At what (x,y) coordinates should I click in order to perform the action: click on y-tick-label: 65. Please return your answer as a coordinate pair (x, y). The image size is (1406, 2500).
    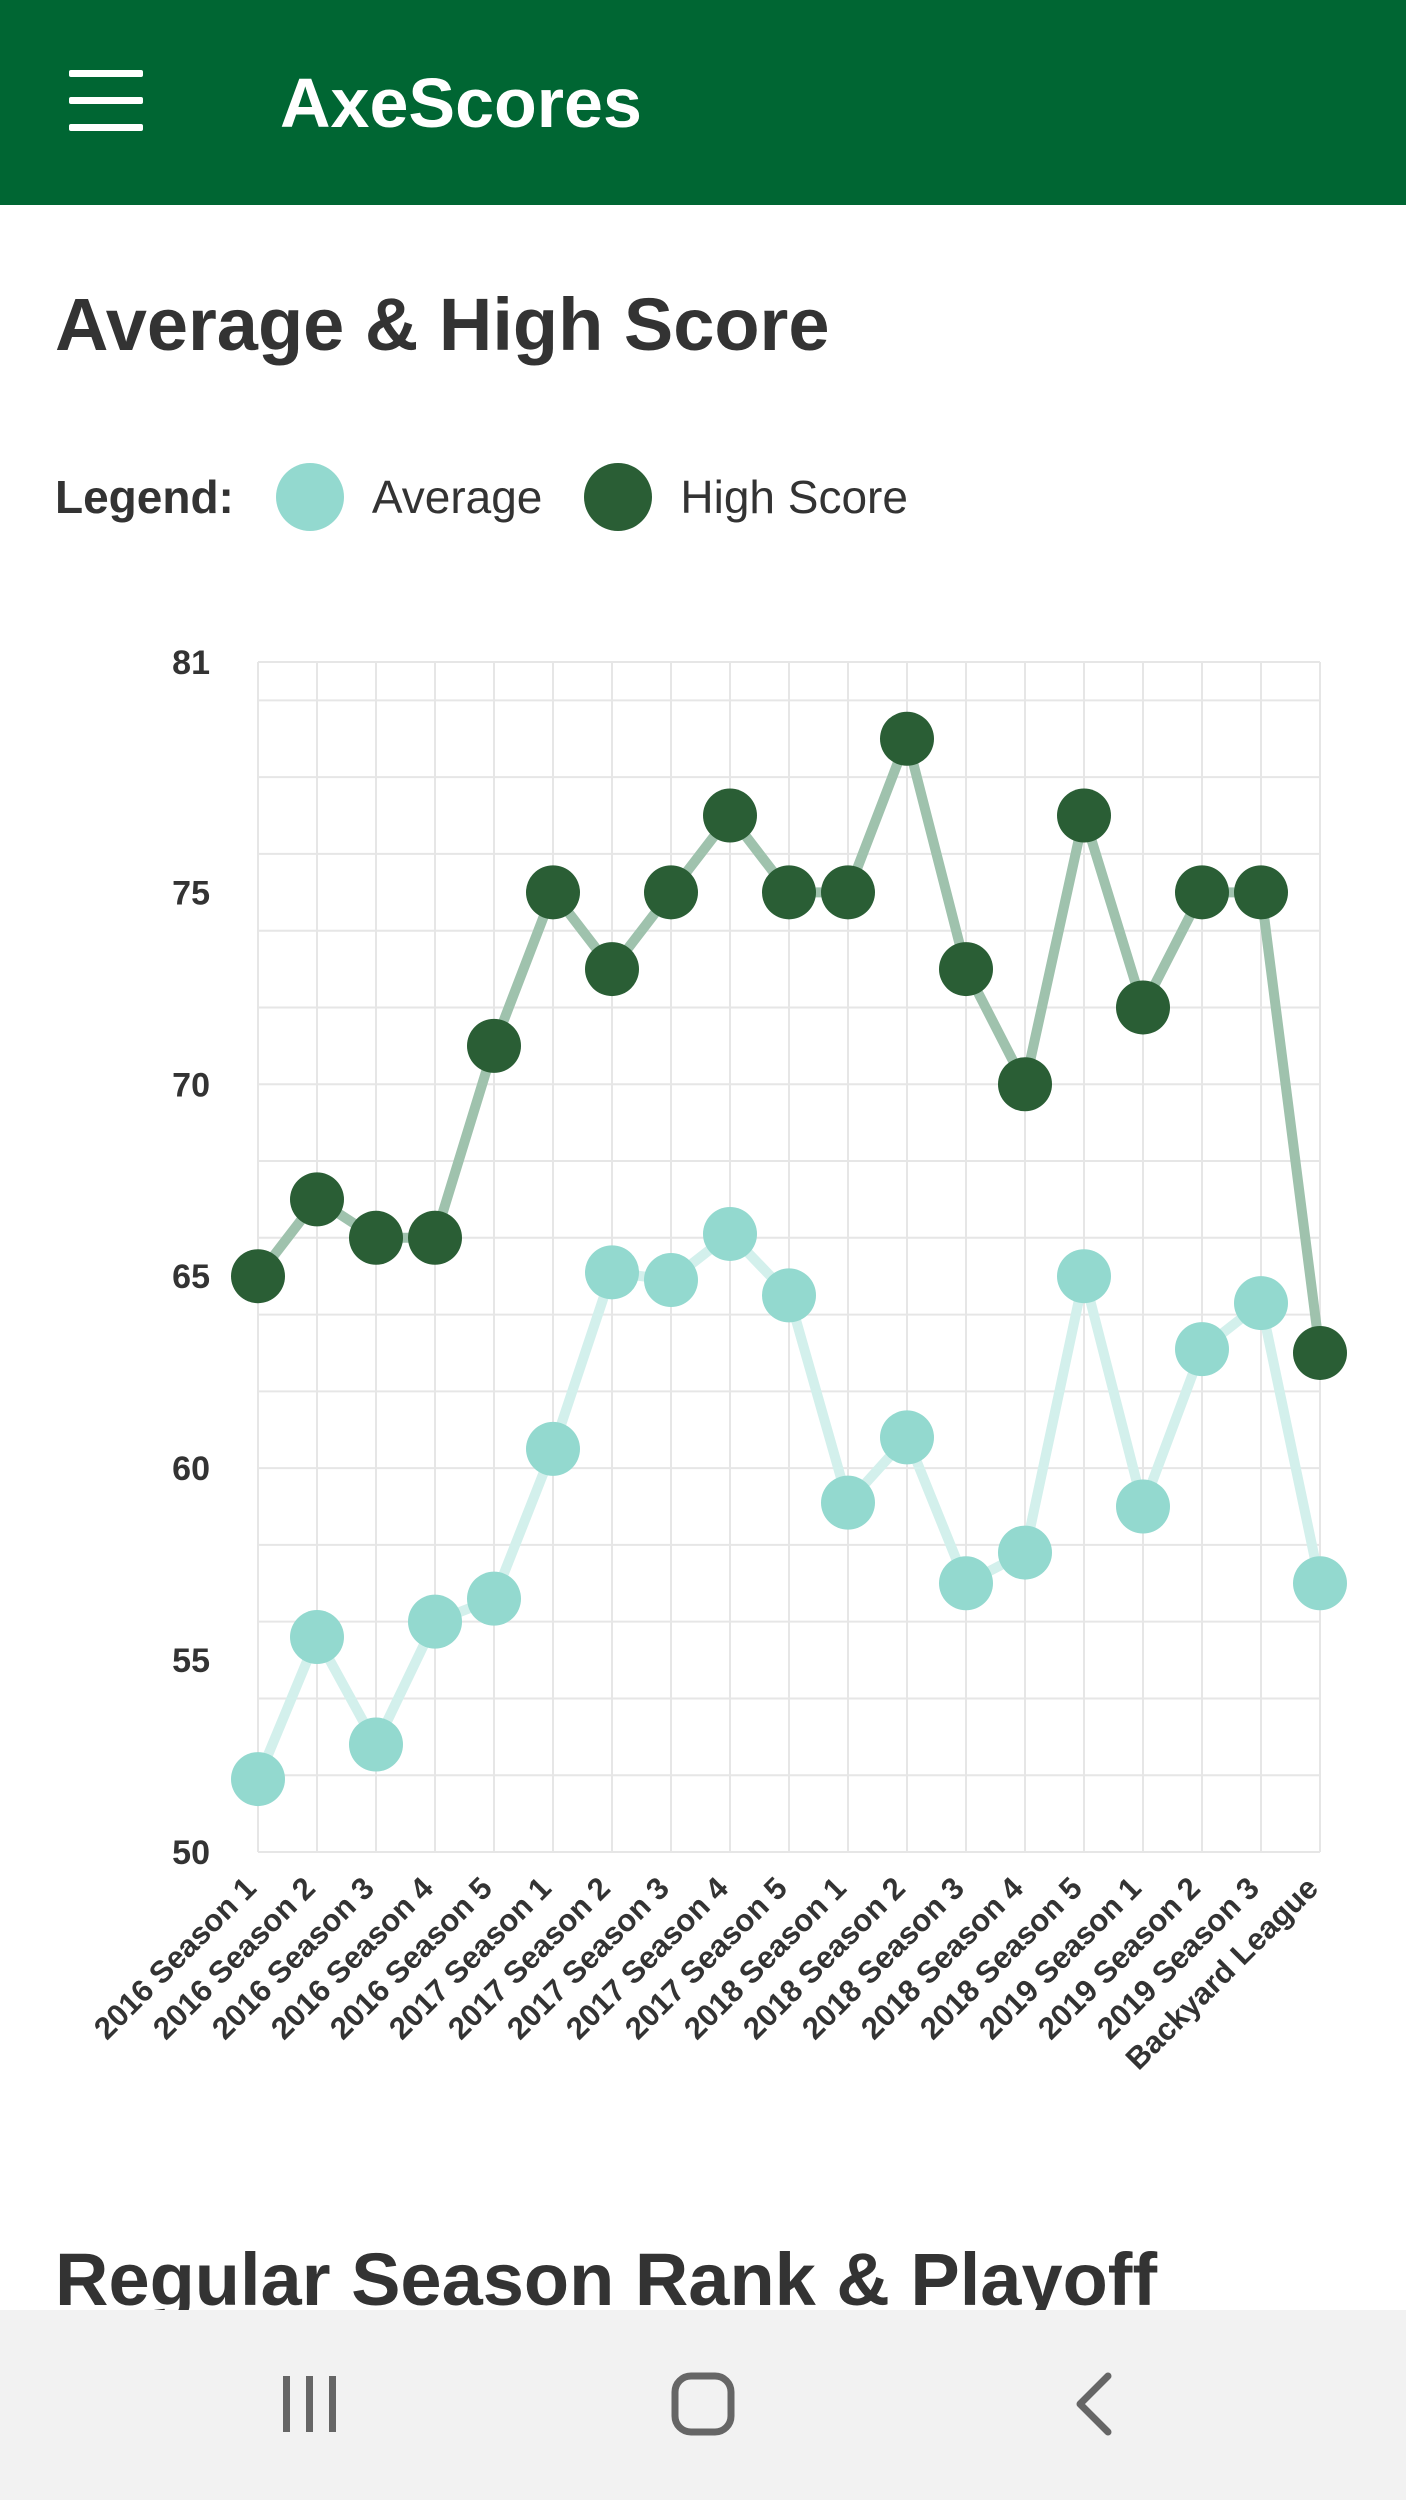
    Looking at the image, I should click on (191, 1277).